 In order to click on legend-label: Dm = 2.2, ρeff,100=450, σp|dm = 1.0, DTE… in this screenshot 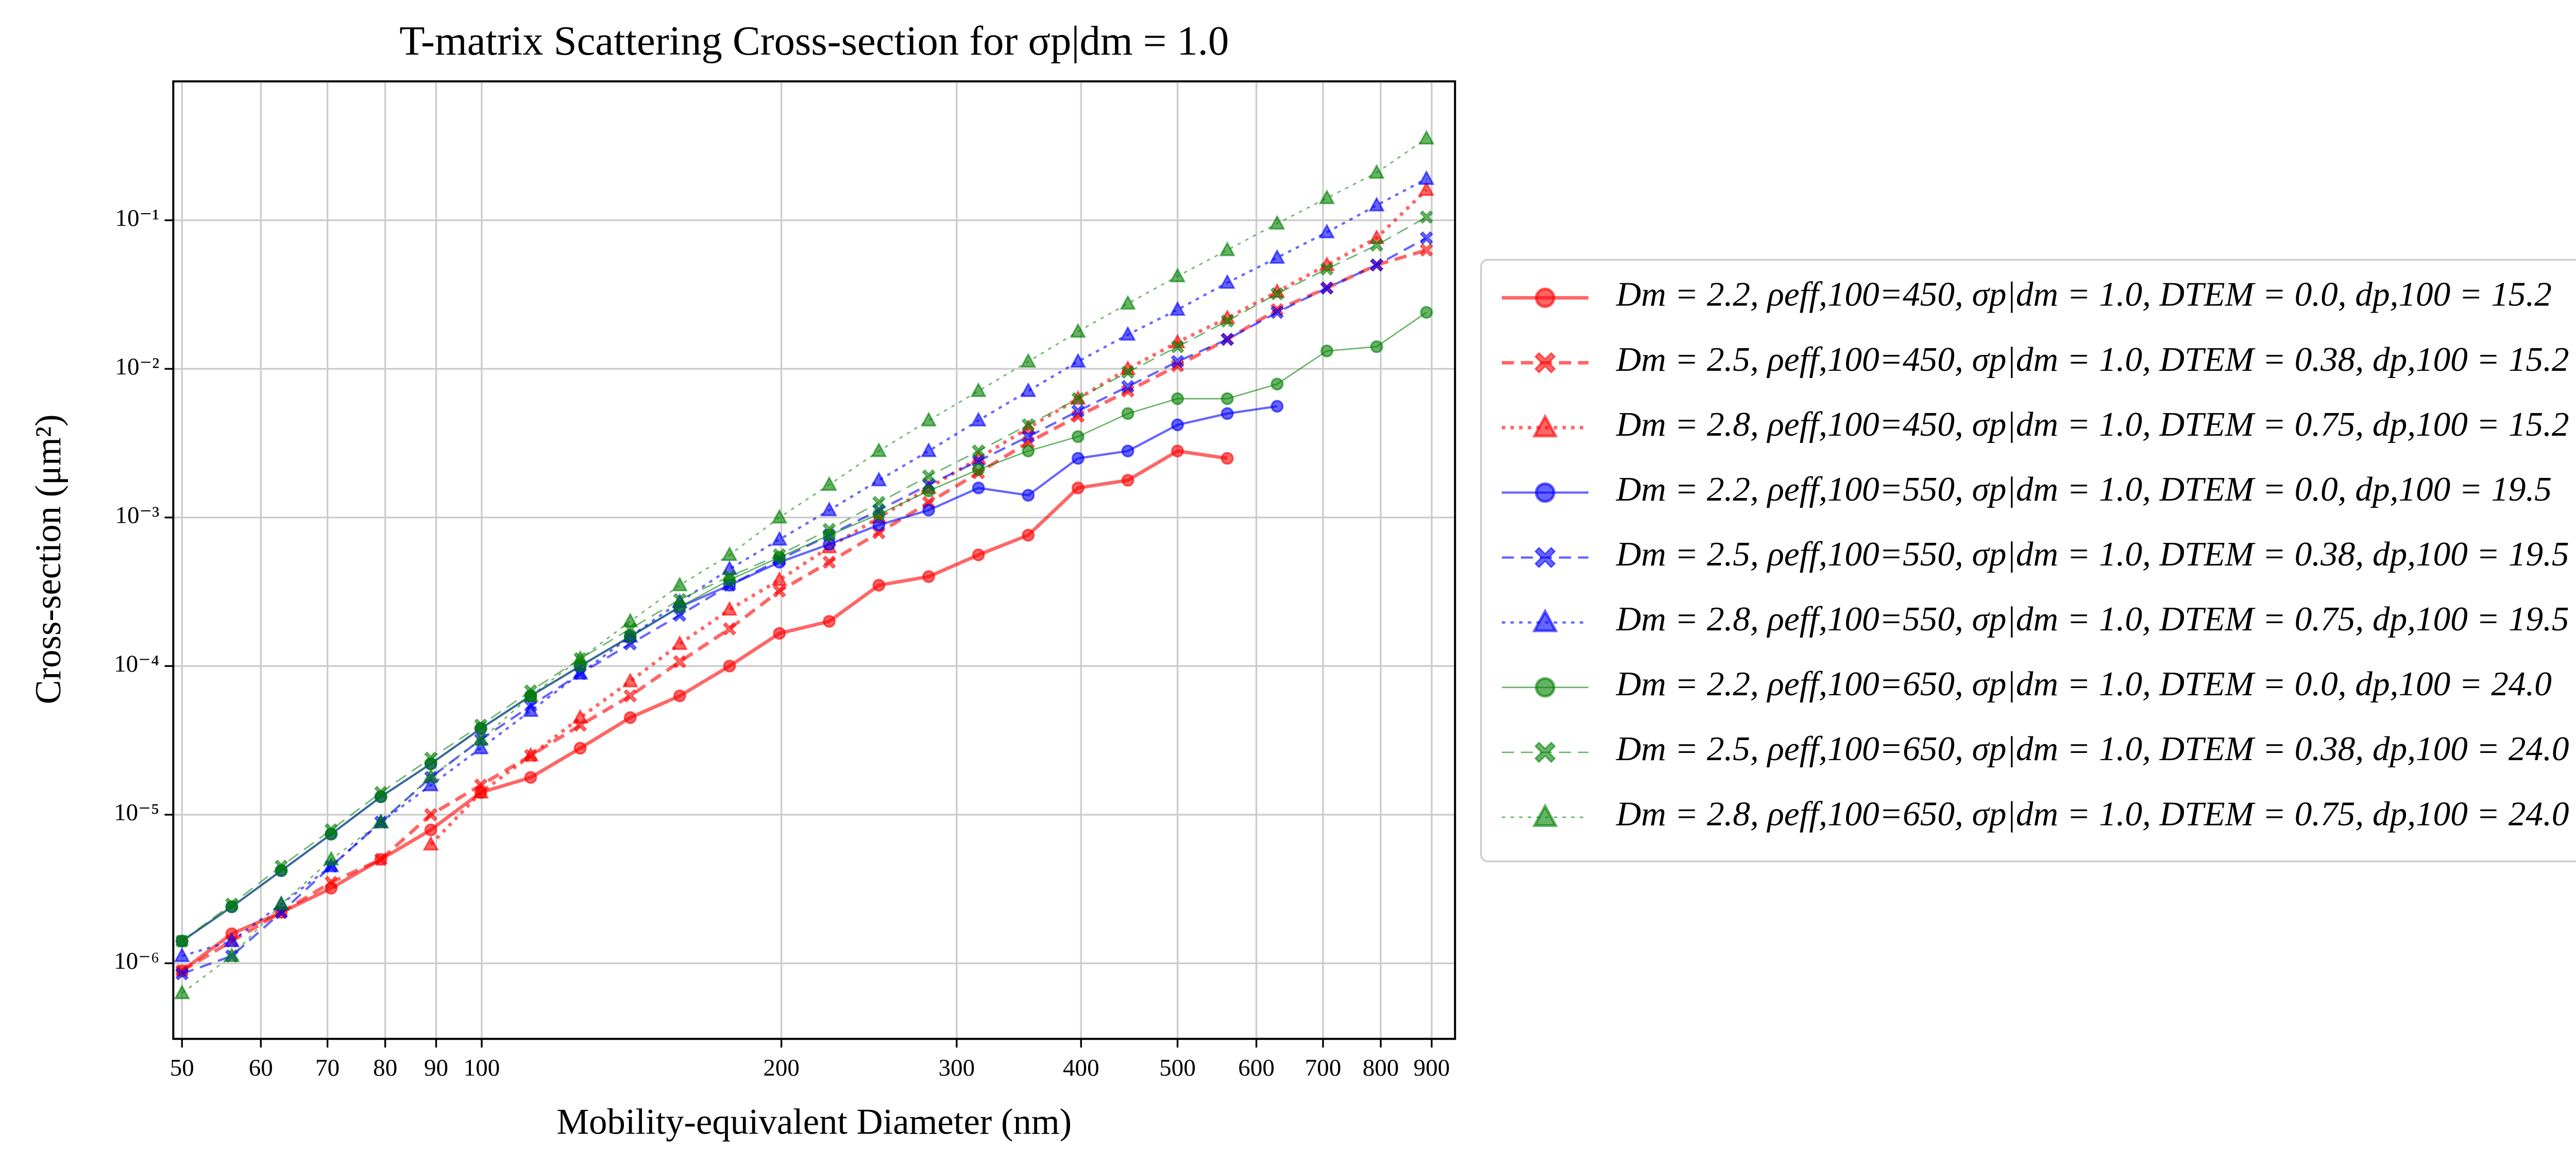, I will do `click(2084, 295)`.